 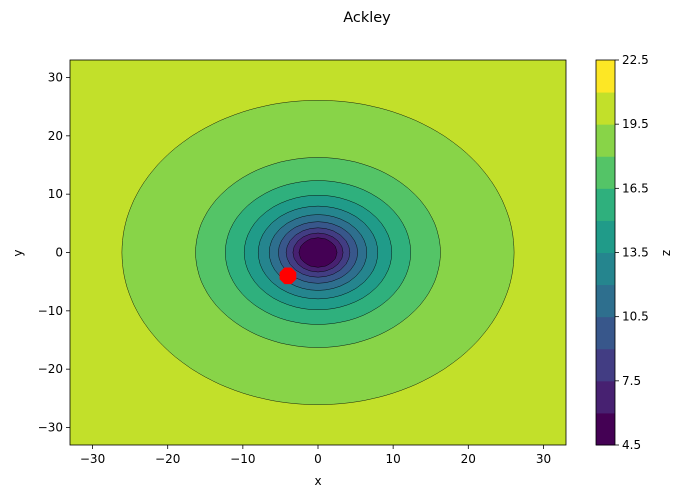 I want to click on colorbar-tick-label: 16.5, so click(x=635, y=188).